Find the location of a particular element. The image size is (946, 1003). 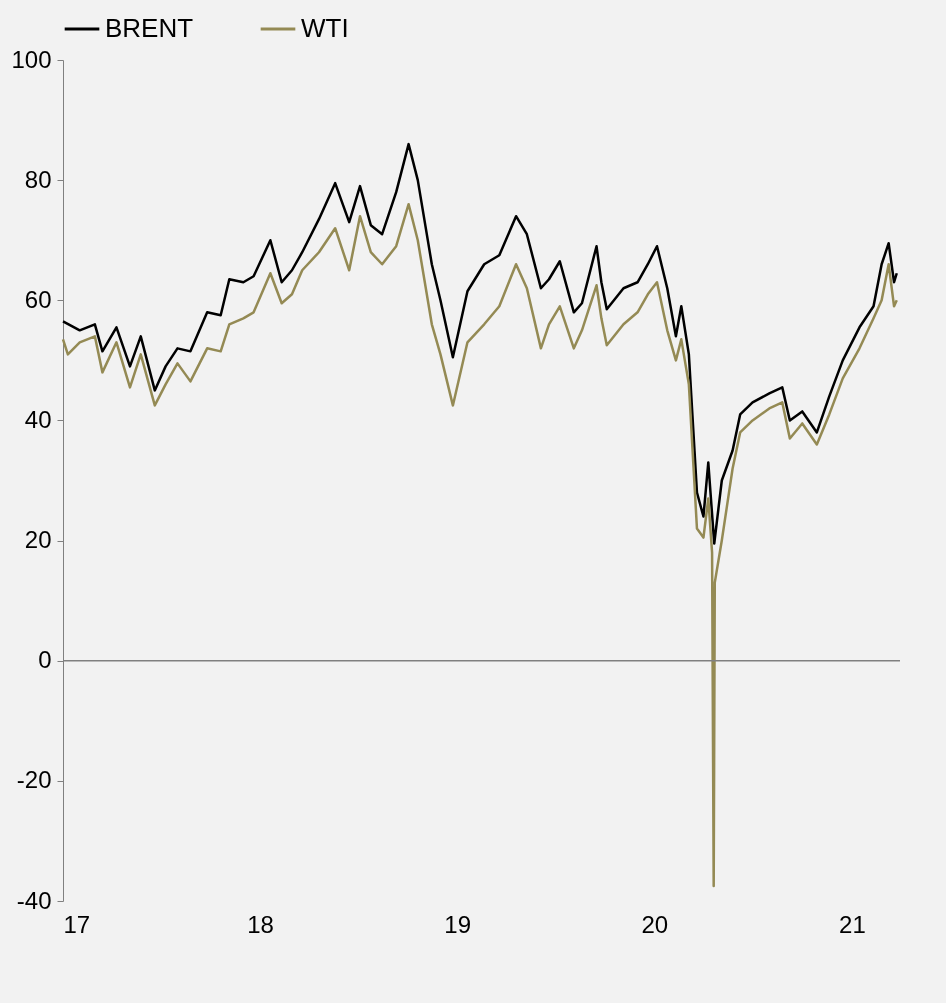

y-tick-label: 20 is located at coordinates (38, 540).